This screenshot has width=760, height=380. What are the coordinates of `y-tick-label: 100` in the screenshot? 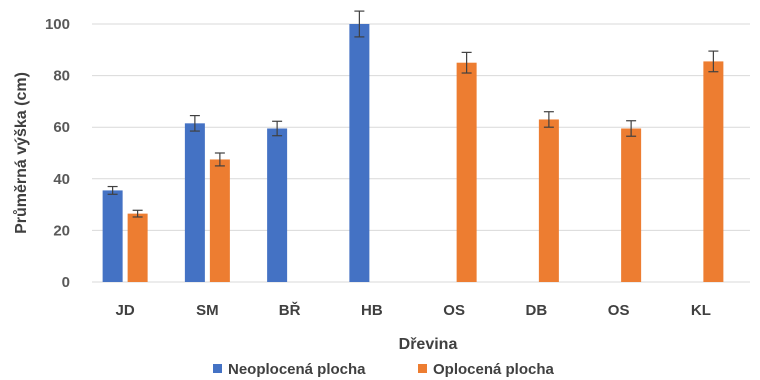 It's located at (57, 24).